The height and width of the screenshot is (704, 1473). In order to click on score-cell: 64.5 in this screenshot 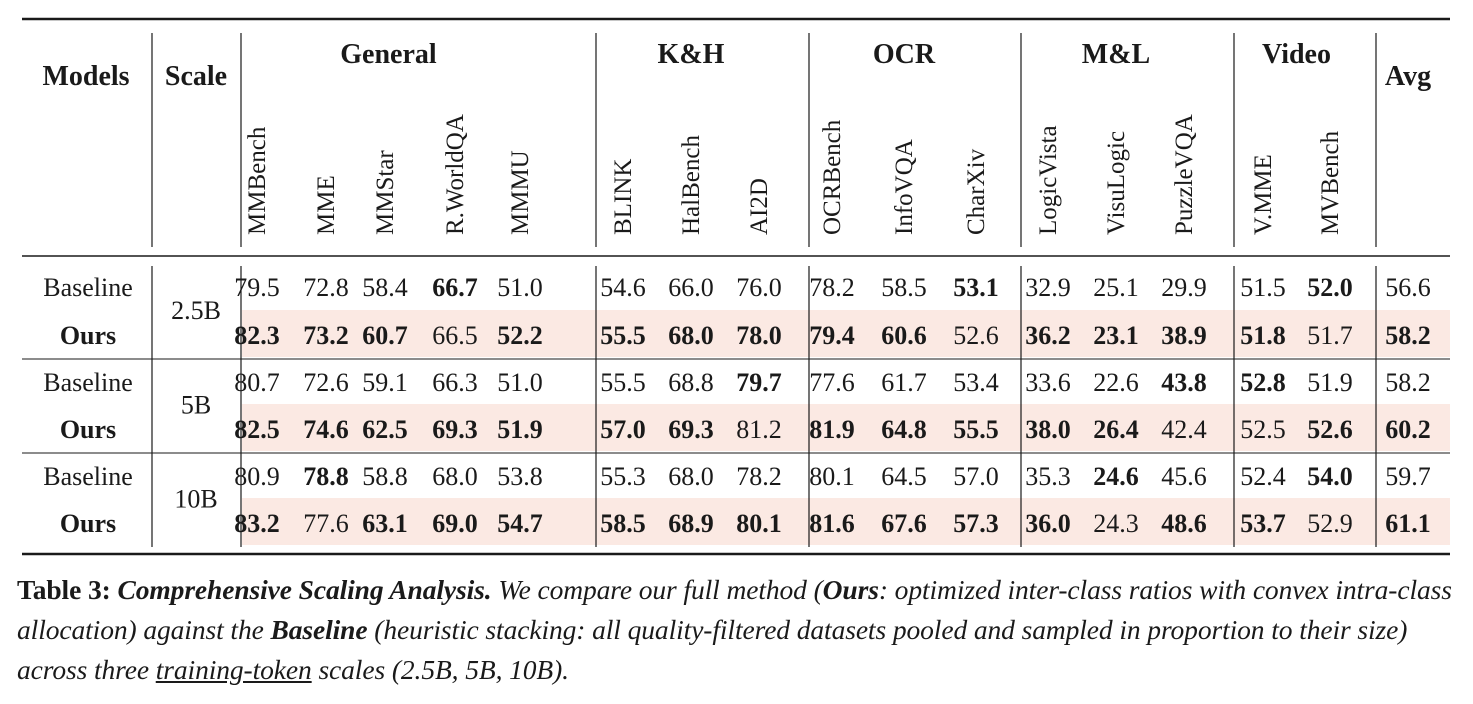, I will do `click(904, 476)`.